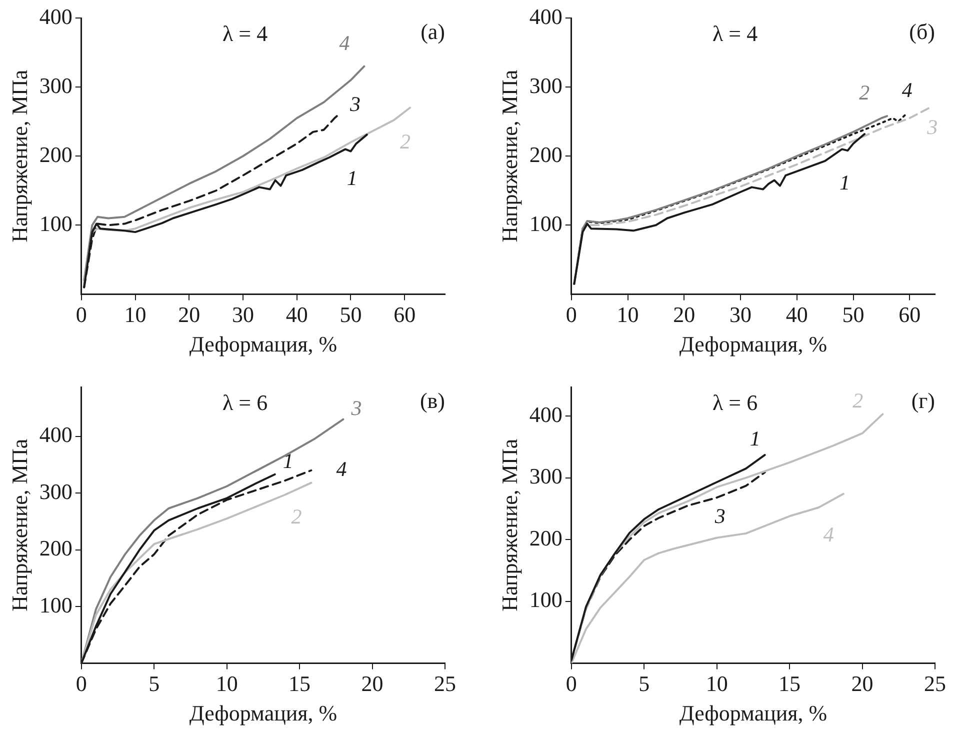 The height and width of the screenshot is (739, 980). Describe the element at coordinates (923, 400) in the screenshot. I see `annotation: (г)` at that location.